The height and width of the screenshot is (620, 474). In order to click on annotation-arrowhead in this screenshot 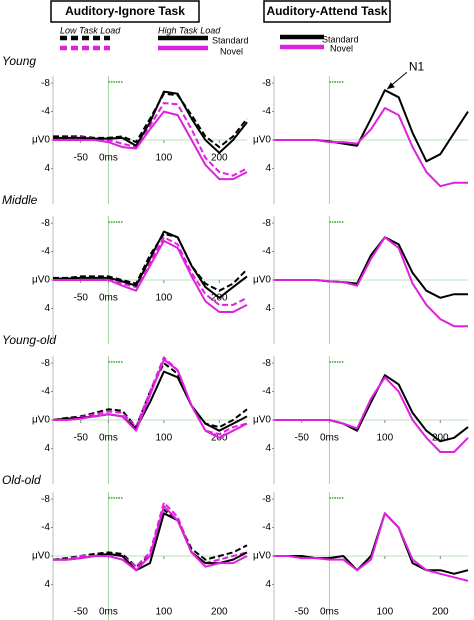, I will do `click(390, 86)`.